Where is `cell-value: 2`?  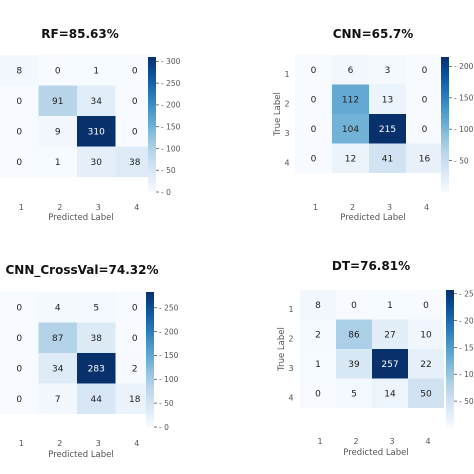
cell-value: 2 is located at coordinates (318, 335).